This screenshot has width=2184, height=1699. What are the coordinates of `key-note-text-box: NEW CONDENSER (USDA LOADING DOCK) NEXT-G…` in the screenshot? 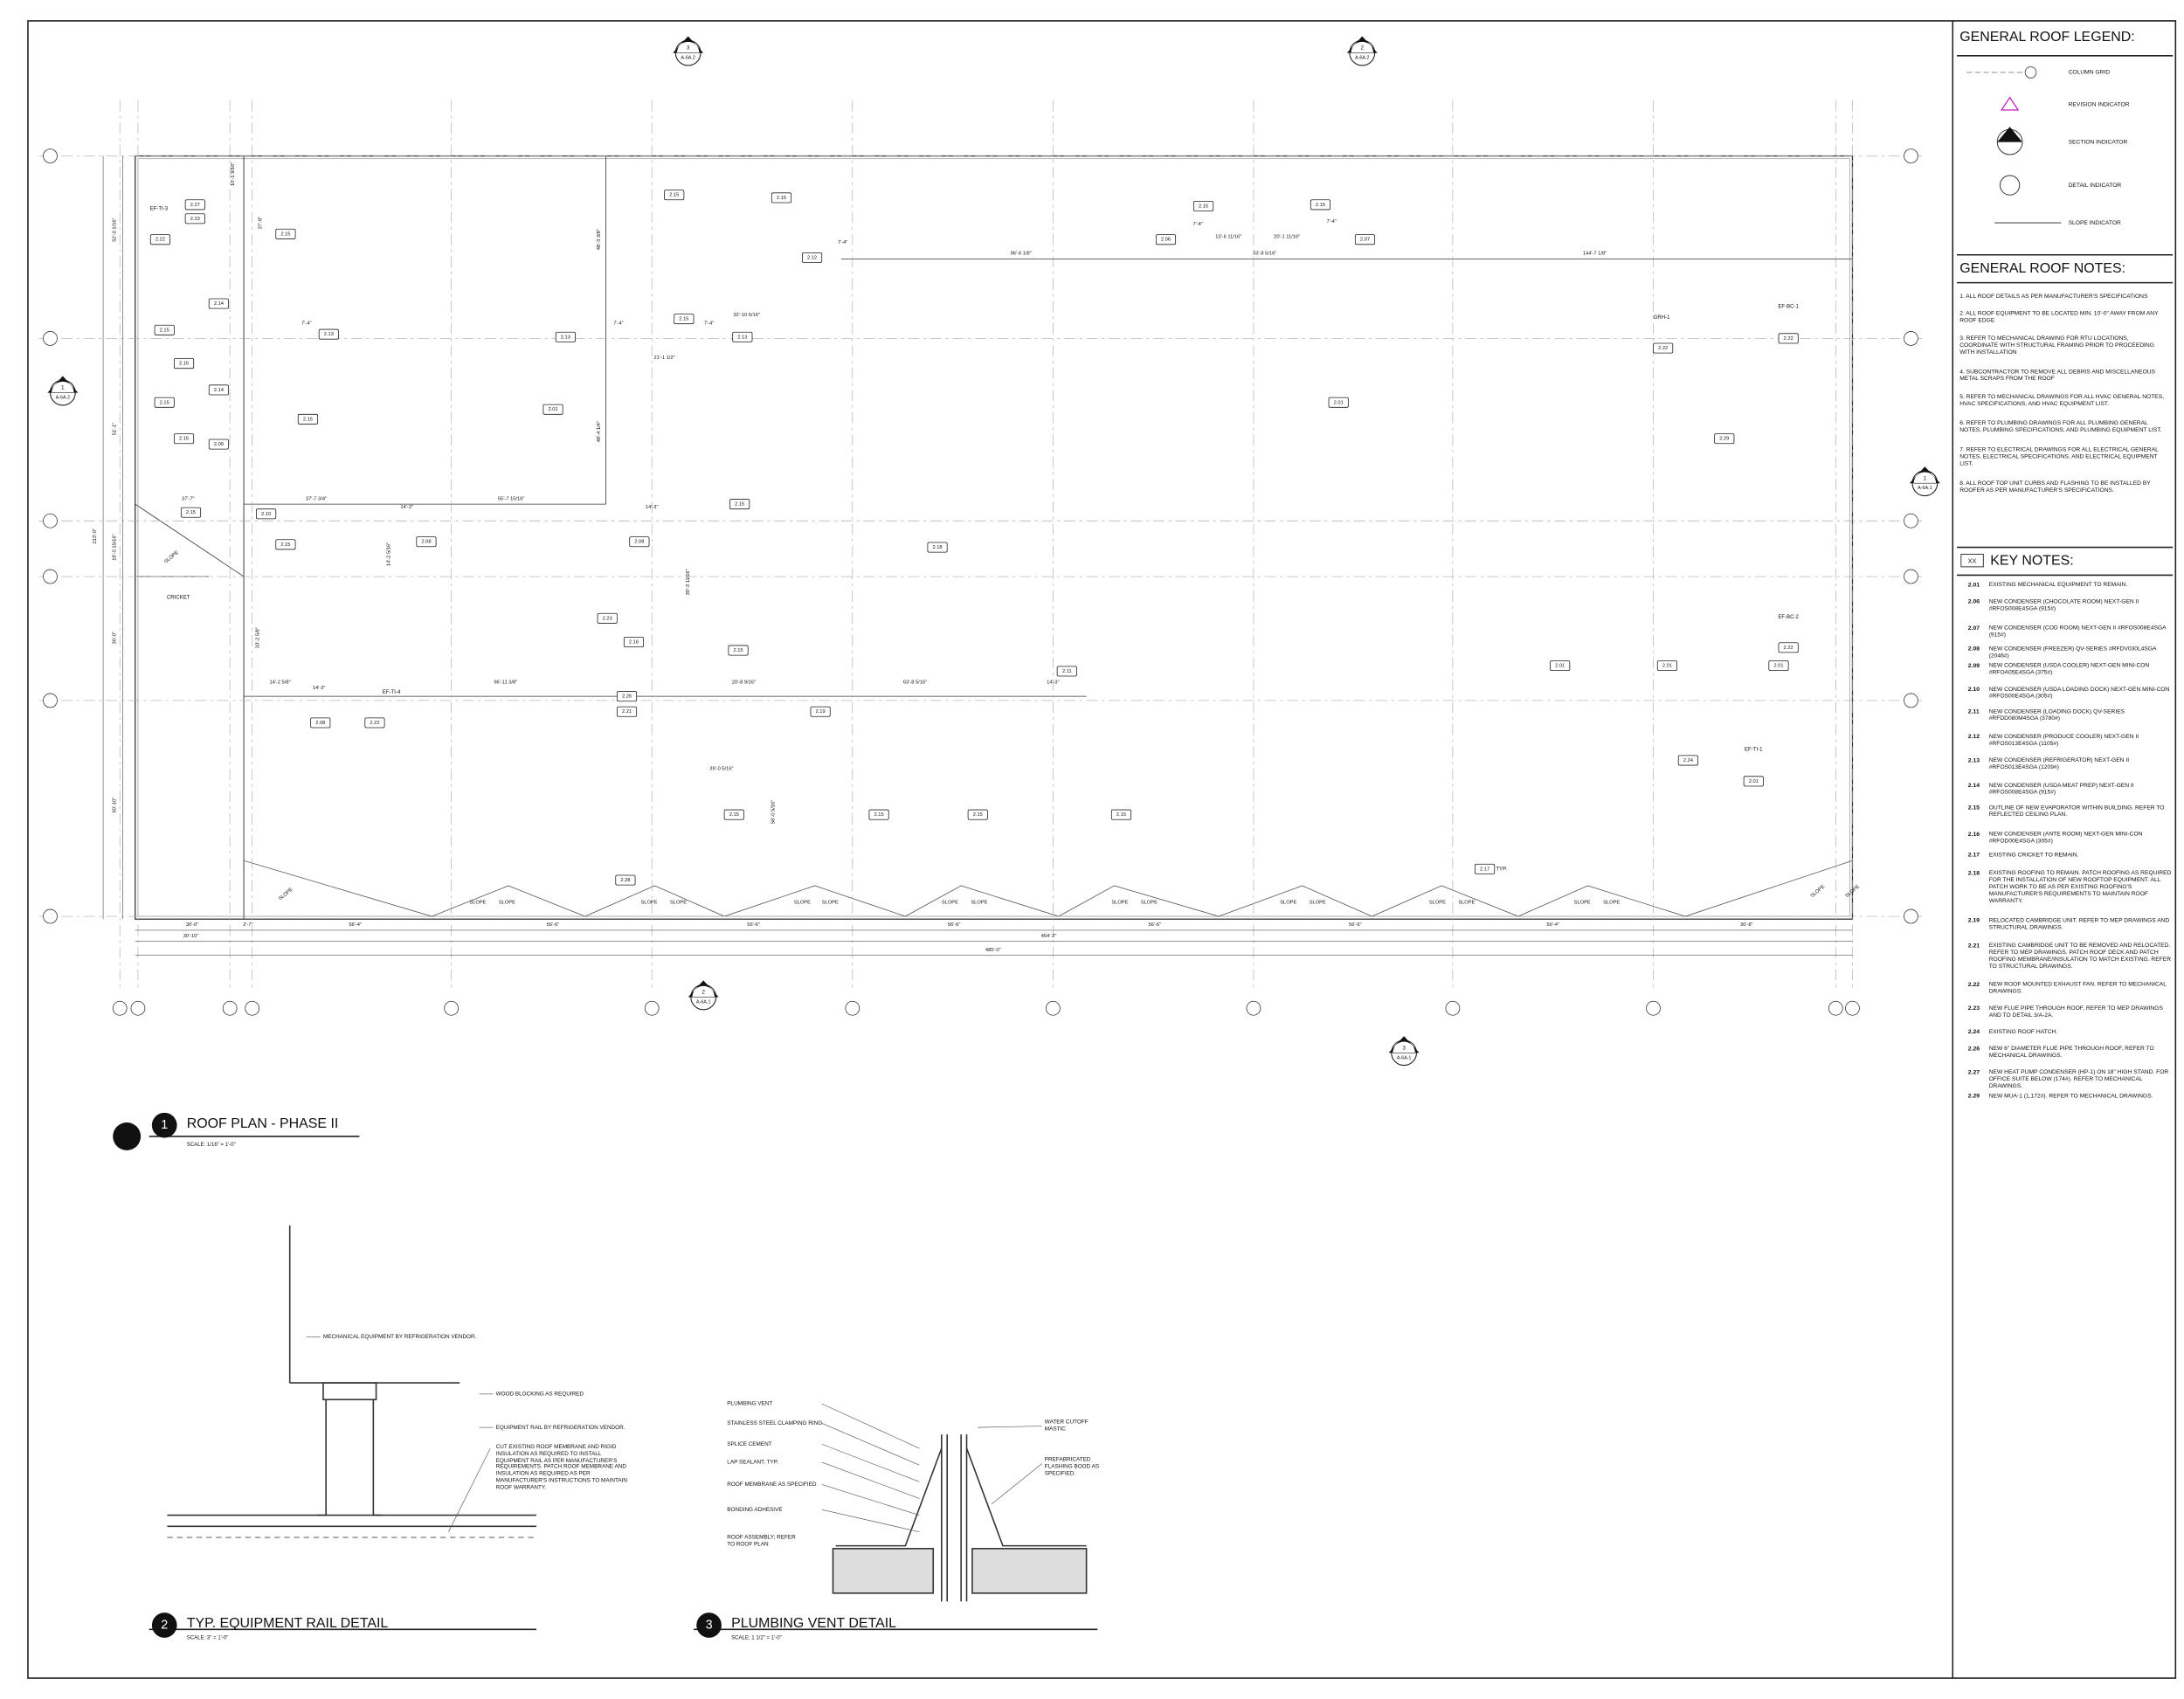 It's located at (2079, 692).